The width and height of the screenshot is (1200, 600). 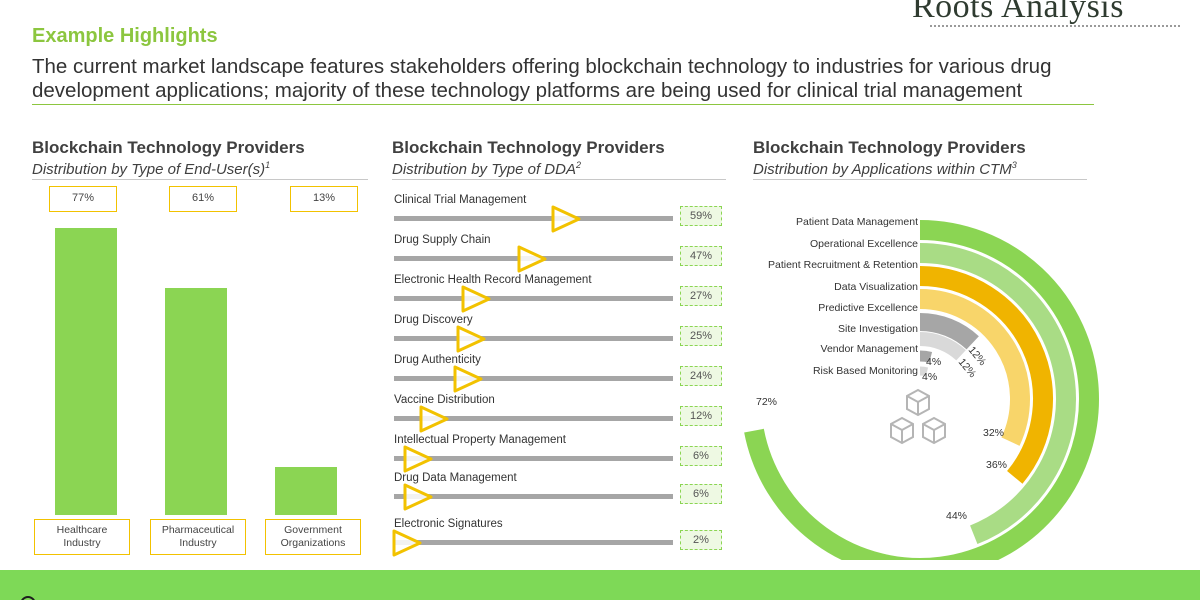 I want to click on roots-analysis-logo: Roots Analysis, so click(x=1056, y=18).